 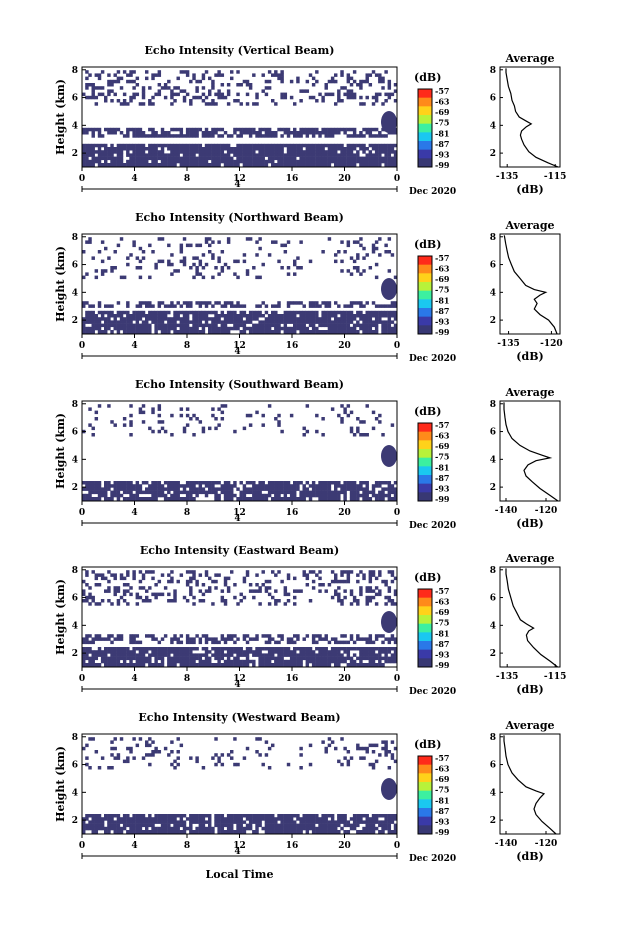 I want to click on colorbar-swatch, so click(x=425, y=480).